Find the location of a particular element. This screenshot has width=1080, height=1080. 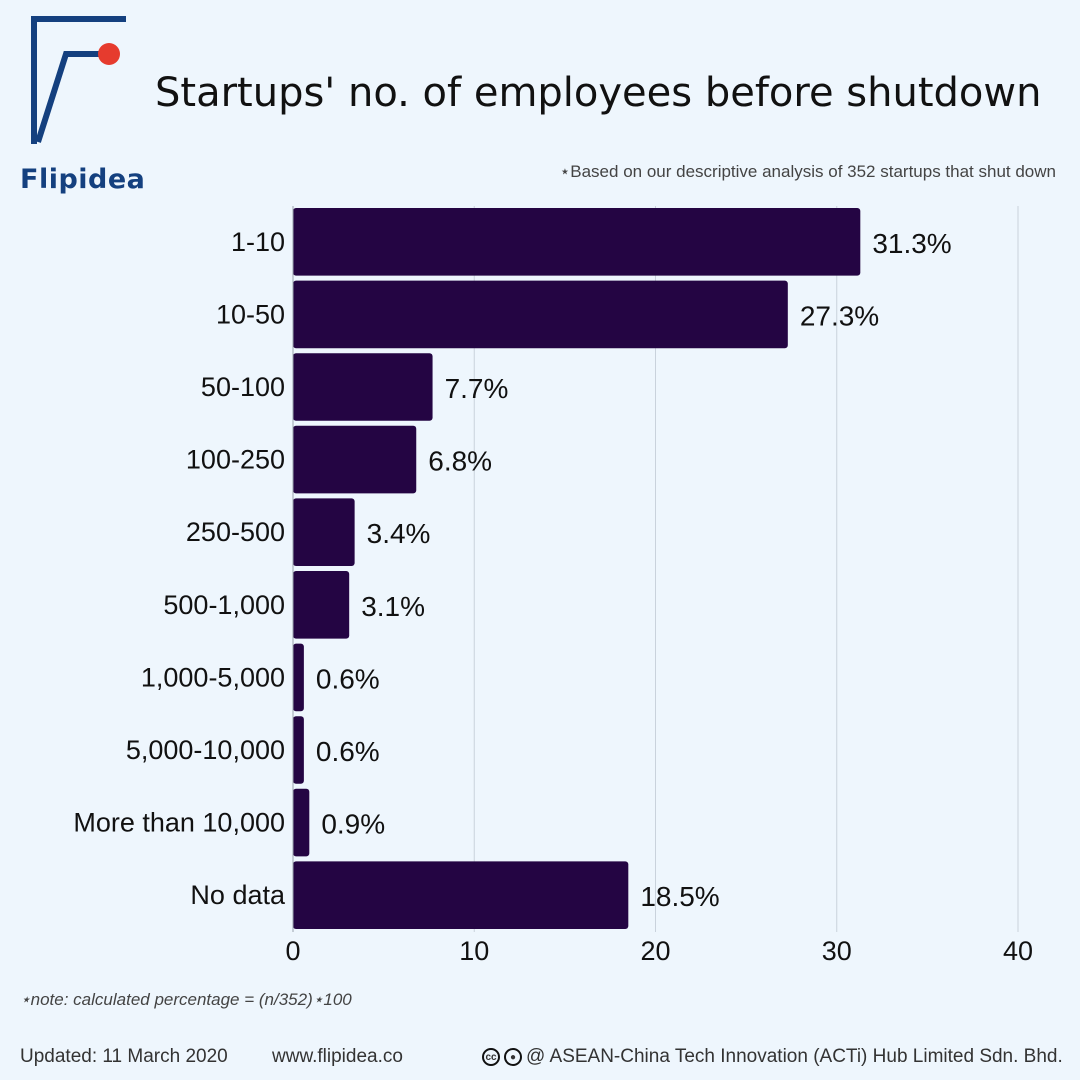

category-label: 5,000-10,000 is located at coordinates (205, 750).